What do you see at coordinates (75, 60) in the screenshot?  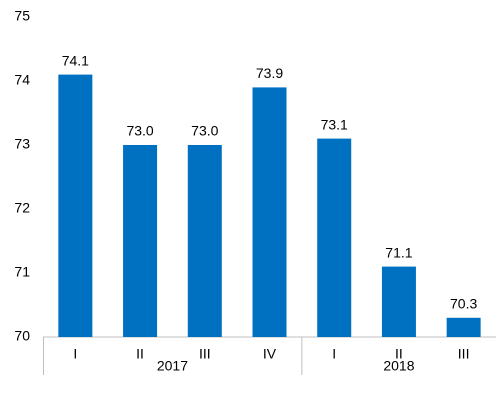 I see `value-label: 74.1` at bounding box center [75, 60].